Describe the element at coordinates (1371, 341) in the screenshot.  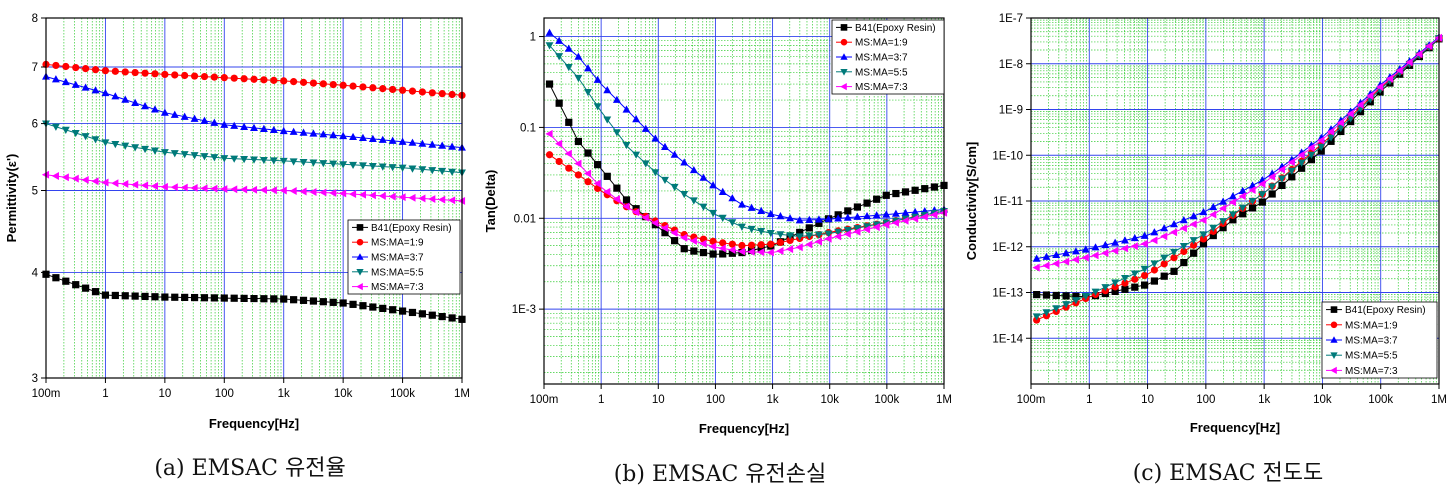
I see `legend-entry: MS:MA=3:7` at that location.